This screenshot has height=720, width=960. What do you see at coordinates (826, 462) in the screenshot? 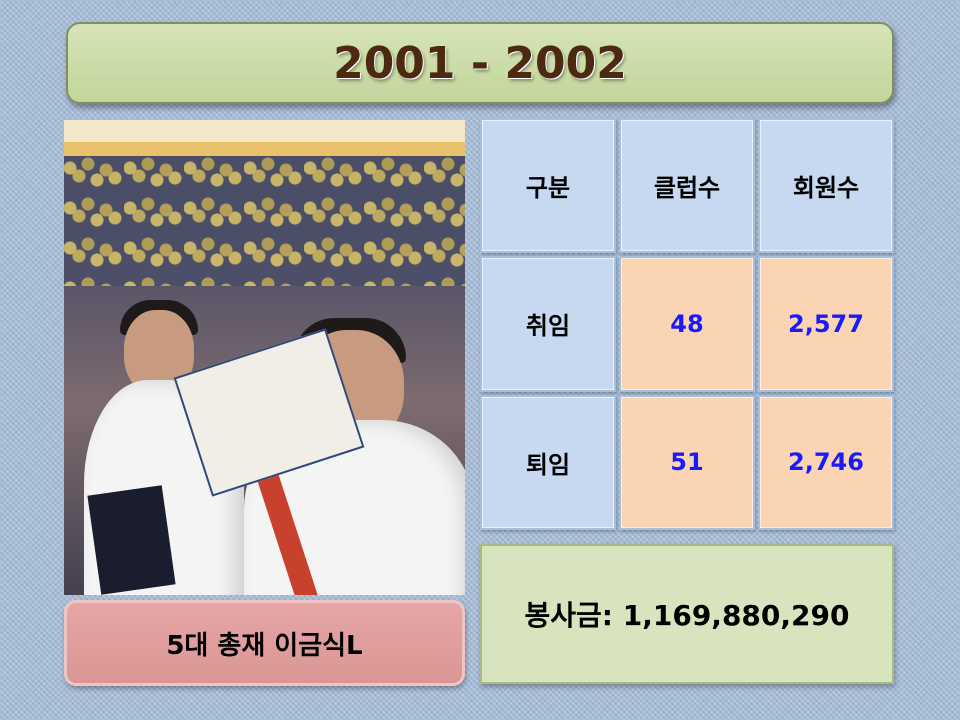
I see `table-cell-members: 2,746` at bounding box center [826, 462].